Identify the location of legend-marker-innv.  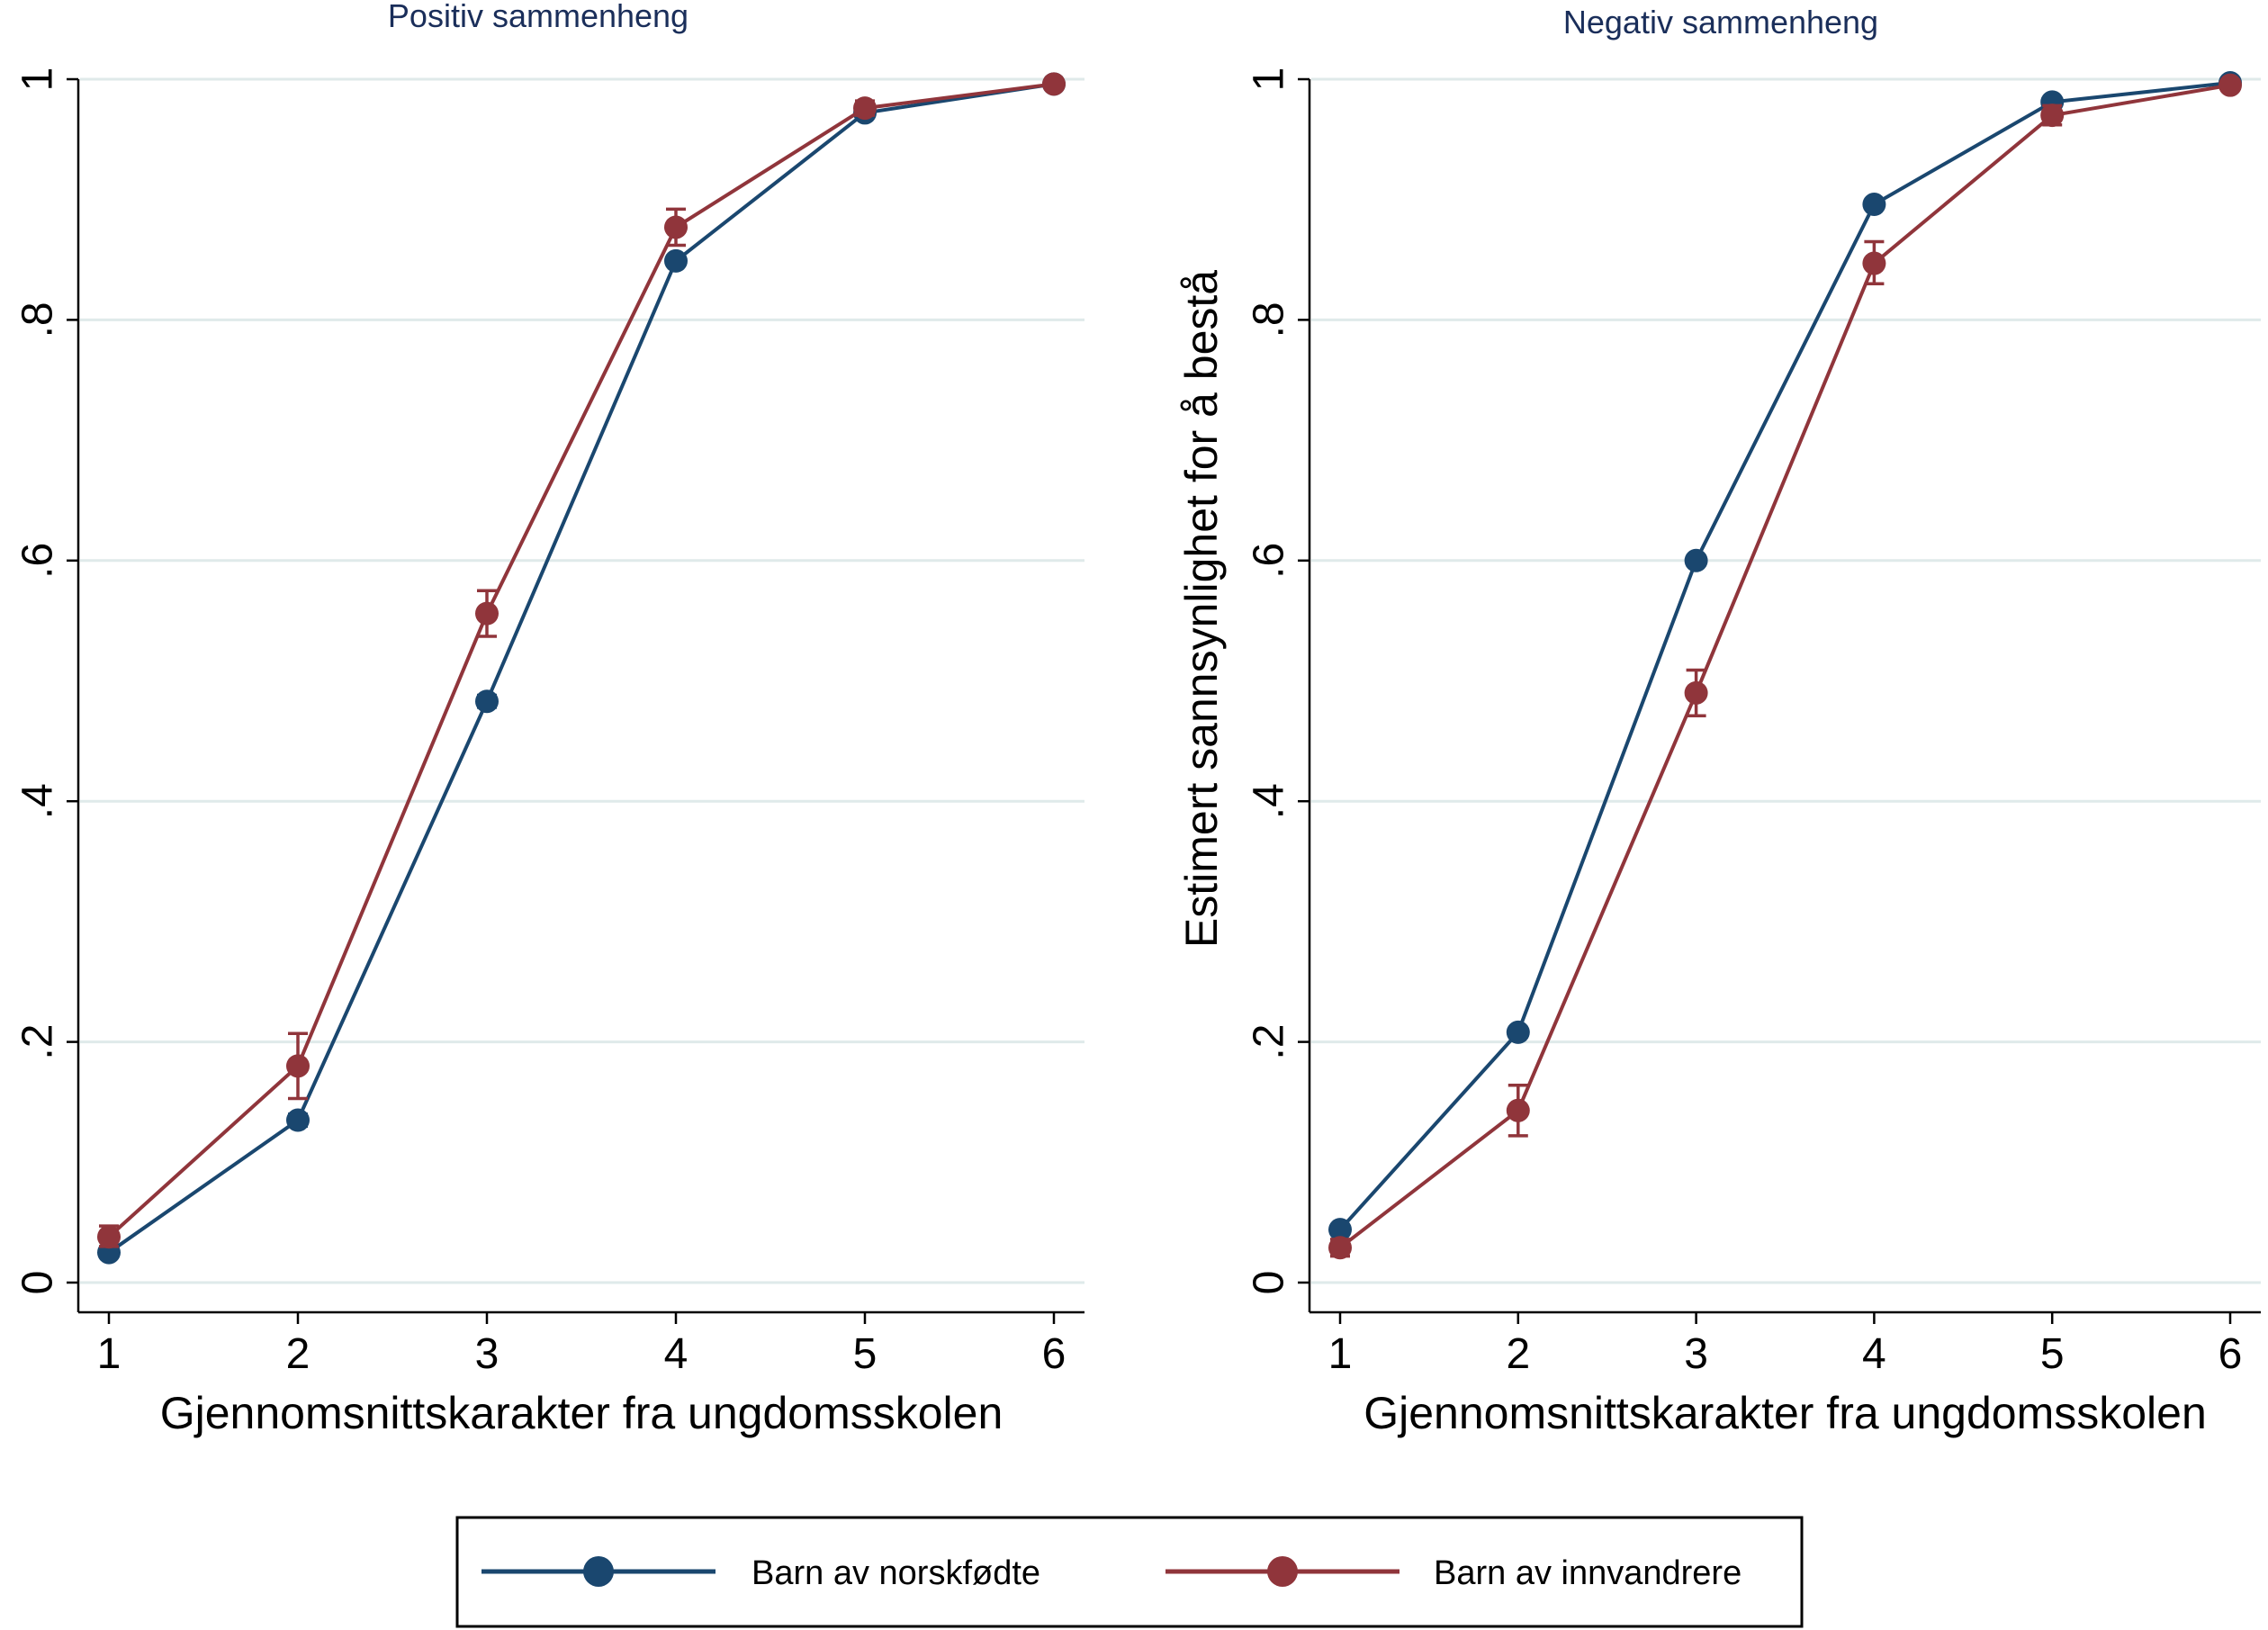
(1282, 1571).